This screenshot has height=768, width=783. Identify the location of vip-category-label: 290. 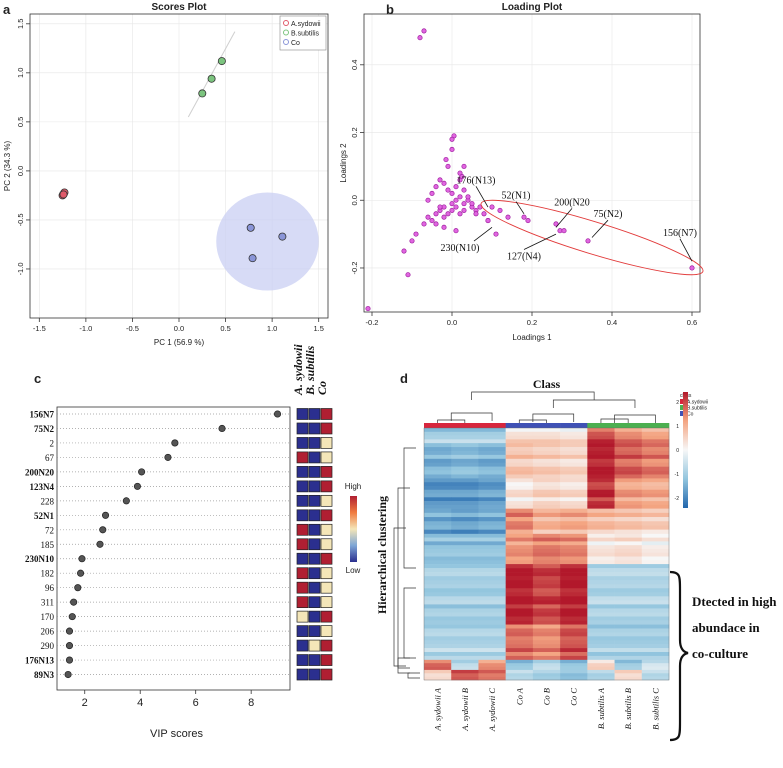
(48, 646).